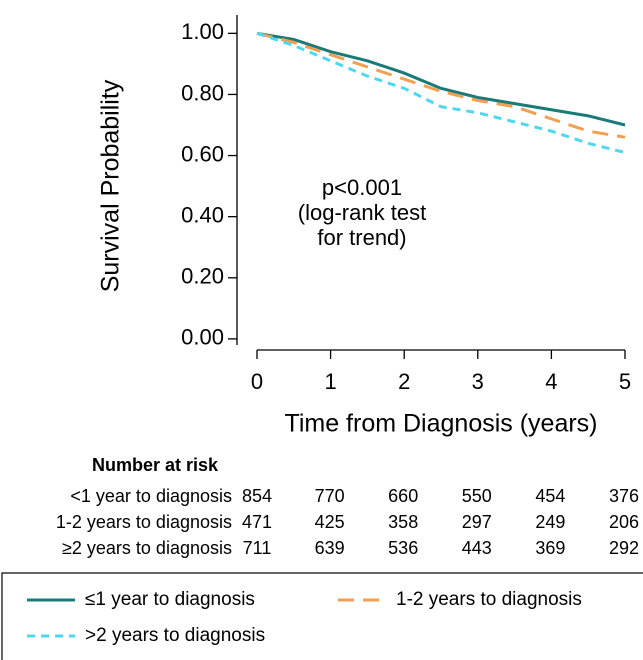 This screenshot has width=643, height=660. I want to click on risk-count: 249, so click(550, 522).